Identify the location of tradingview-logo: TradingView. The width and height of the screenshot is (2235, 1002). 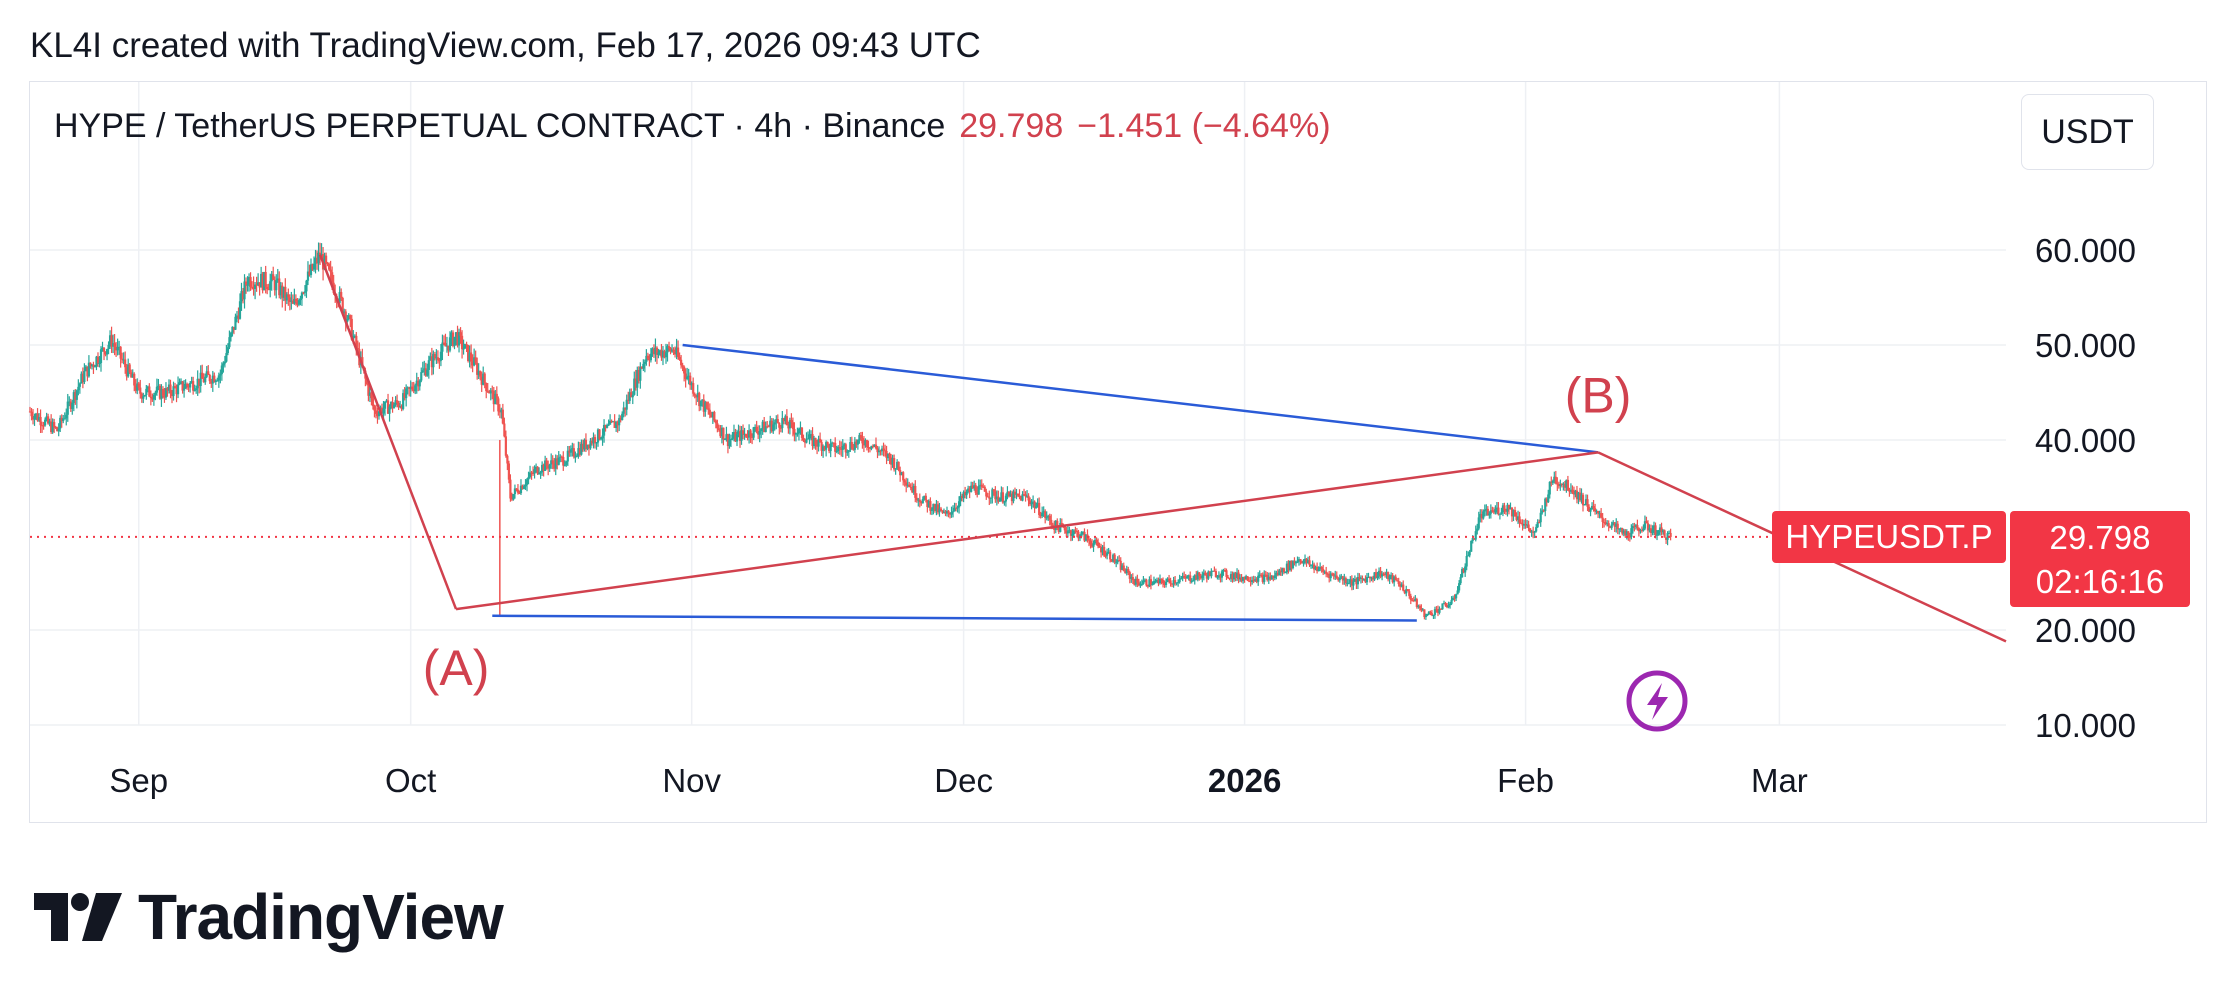
(269, 917).